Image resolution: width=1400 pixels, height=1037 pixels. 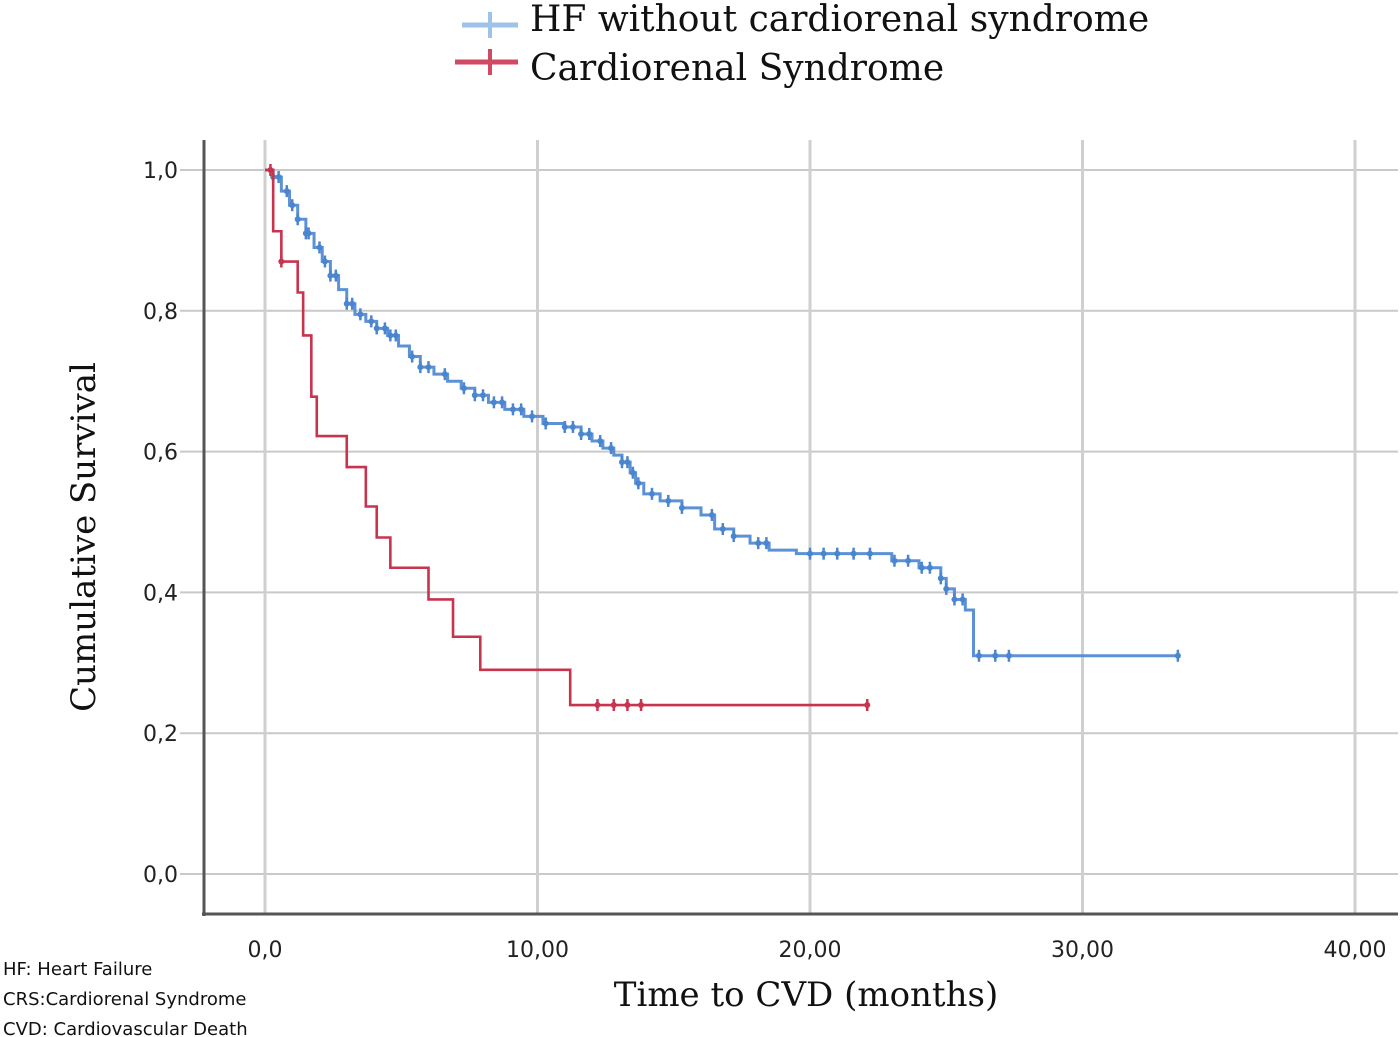 What do you see at coordinates (77, 969) in the screenshot?
I see `footnote-hf: HF: Heart Failure` at bounding box center [77, 969].